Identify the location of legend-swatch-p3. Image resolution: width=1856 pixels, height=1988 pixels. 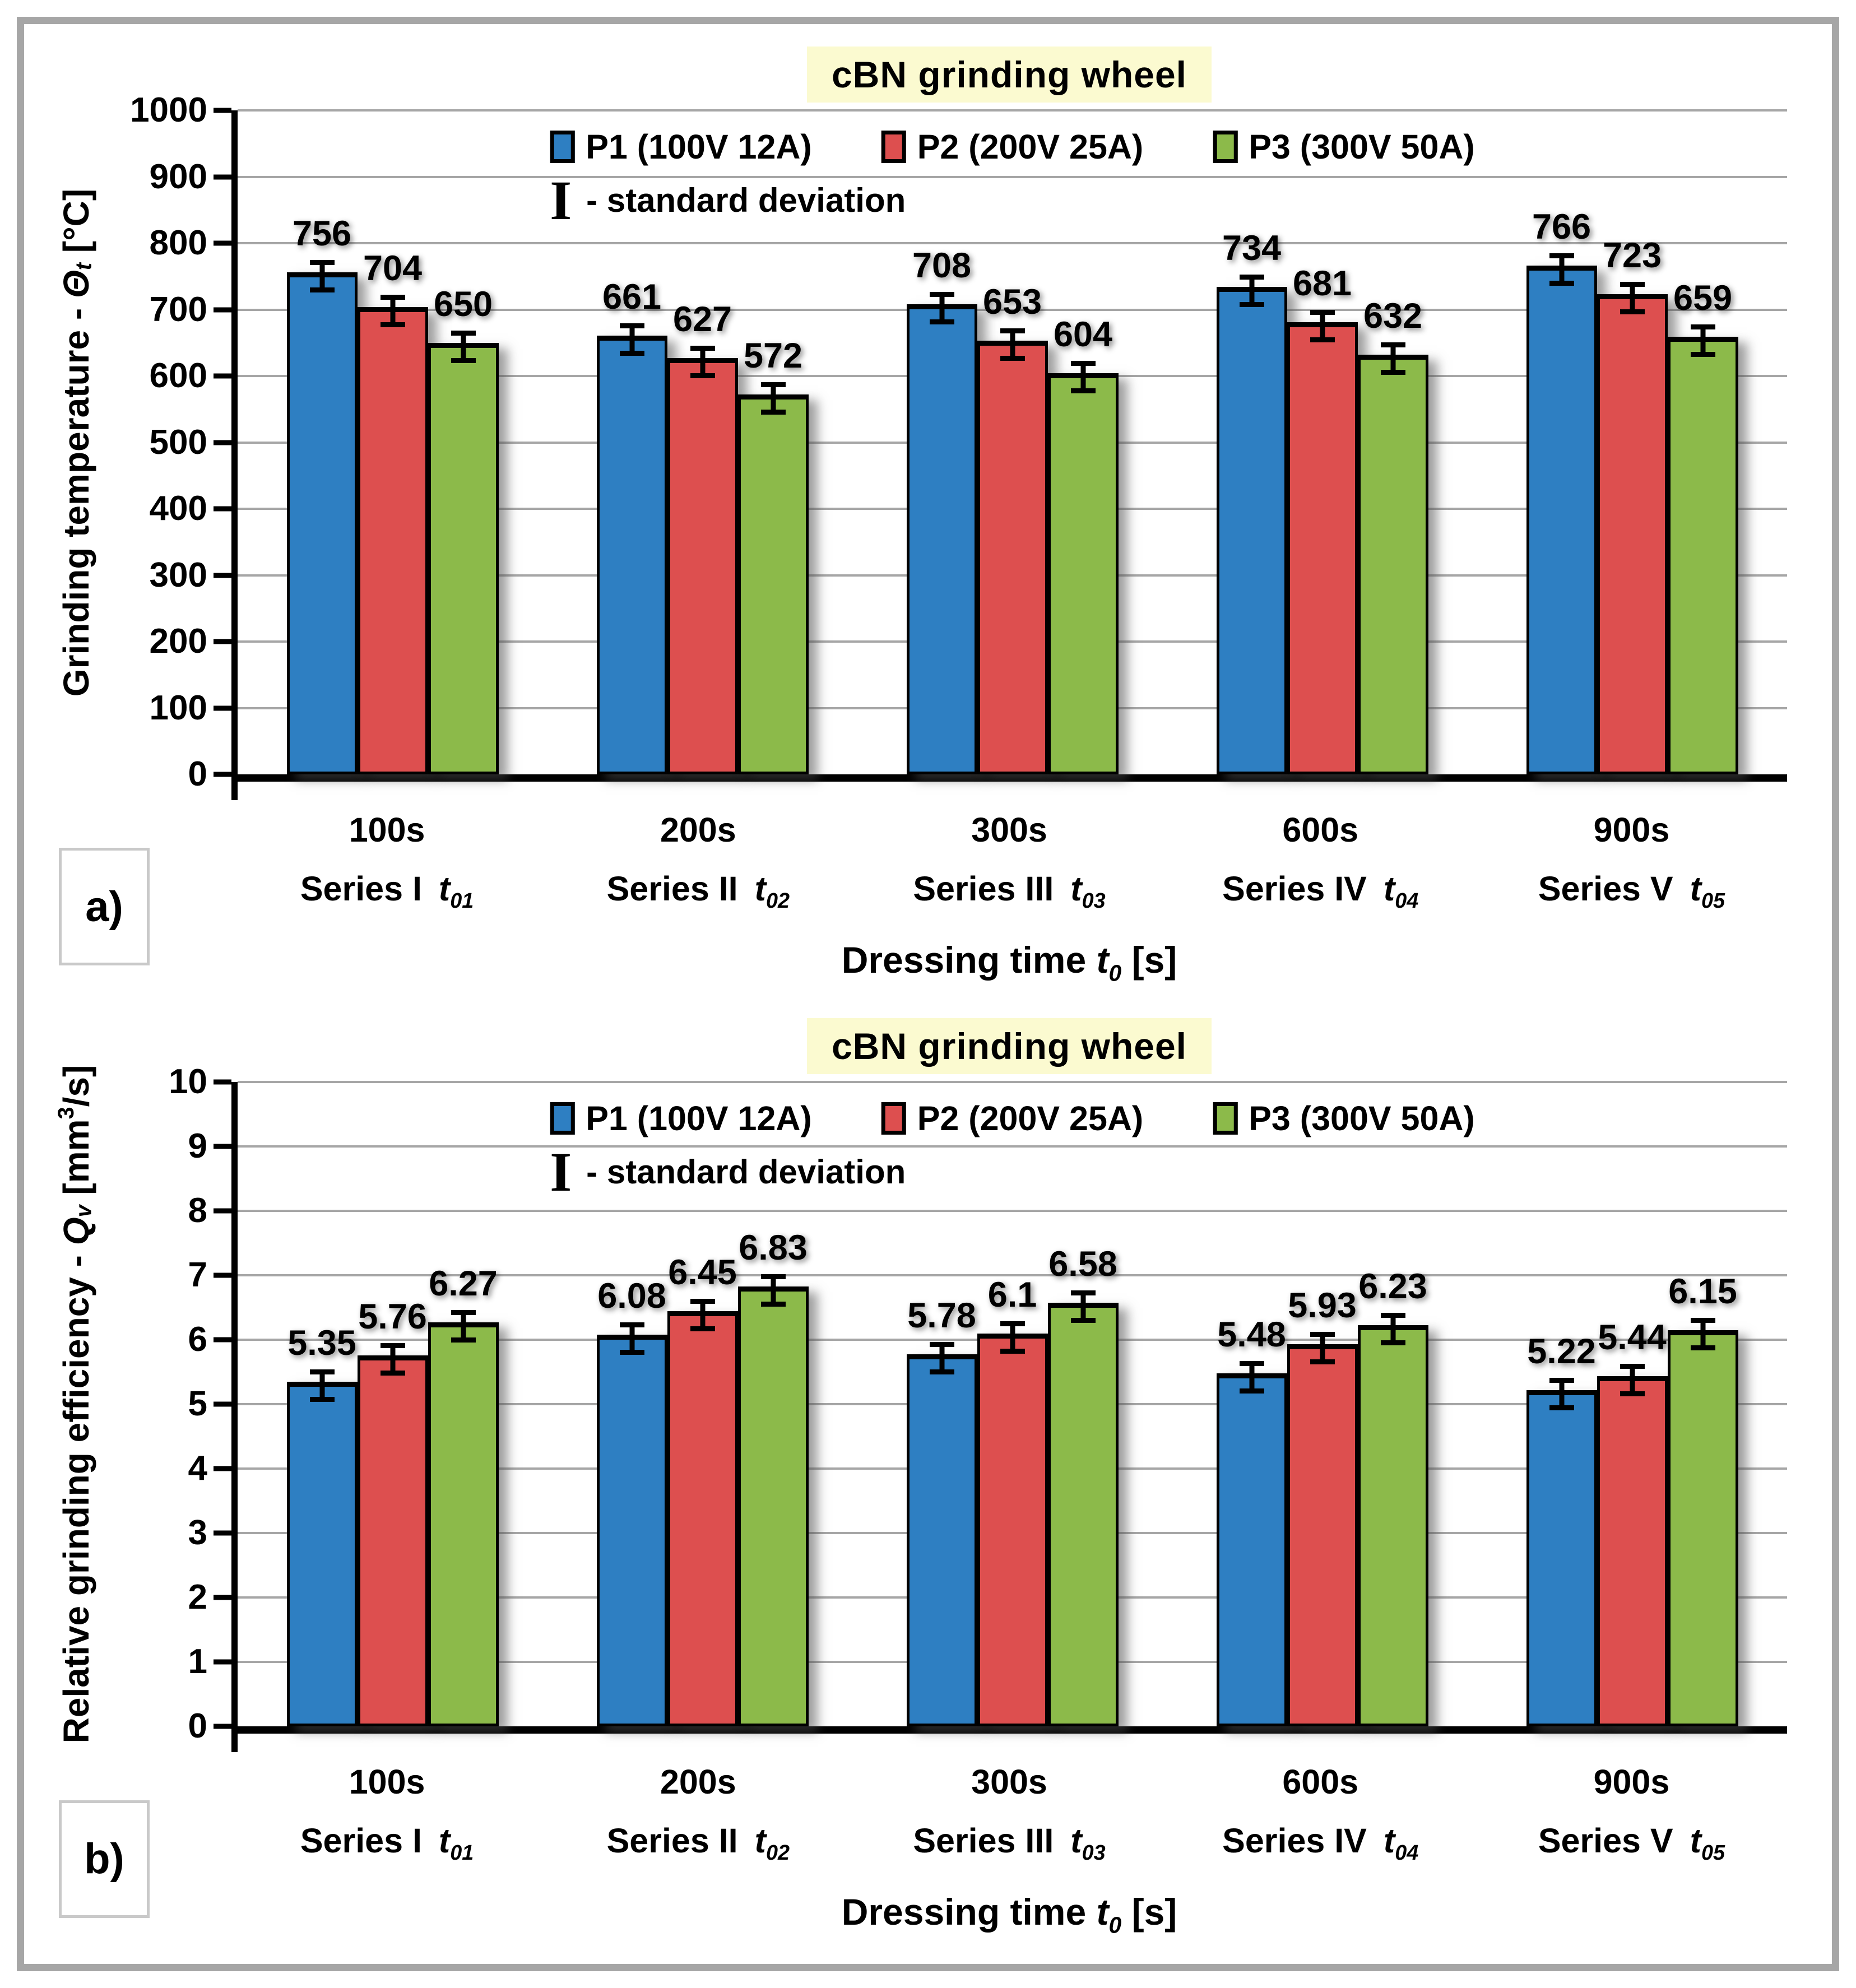
(1226, 147).